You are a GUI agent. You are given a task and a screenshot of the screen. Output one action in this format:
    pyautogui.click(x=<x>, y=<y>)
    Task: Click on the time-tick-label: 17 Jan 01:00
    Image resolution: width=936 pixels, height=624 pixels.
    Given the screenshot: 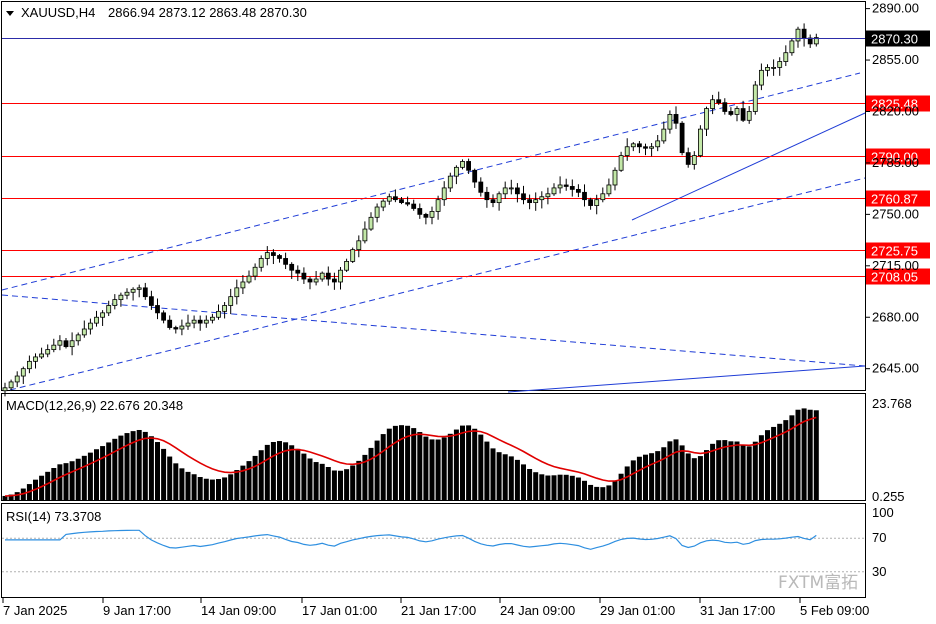 What is the action you would take?
    pyautogui.click(x=339, y=610)
    